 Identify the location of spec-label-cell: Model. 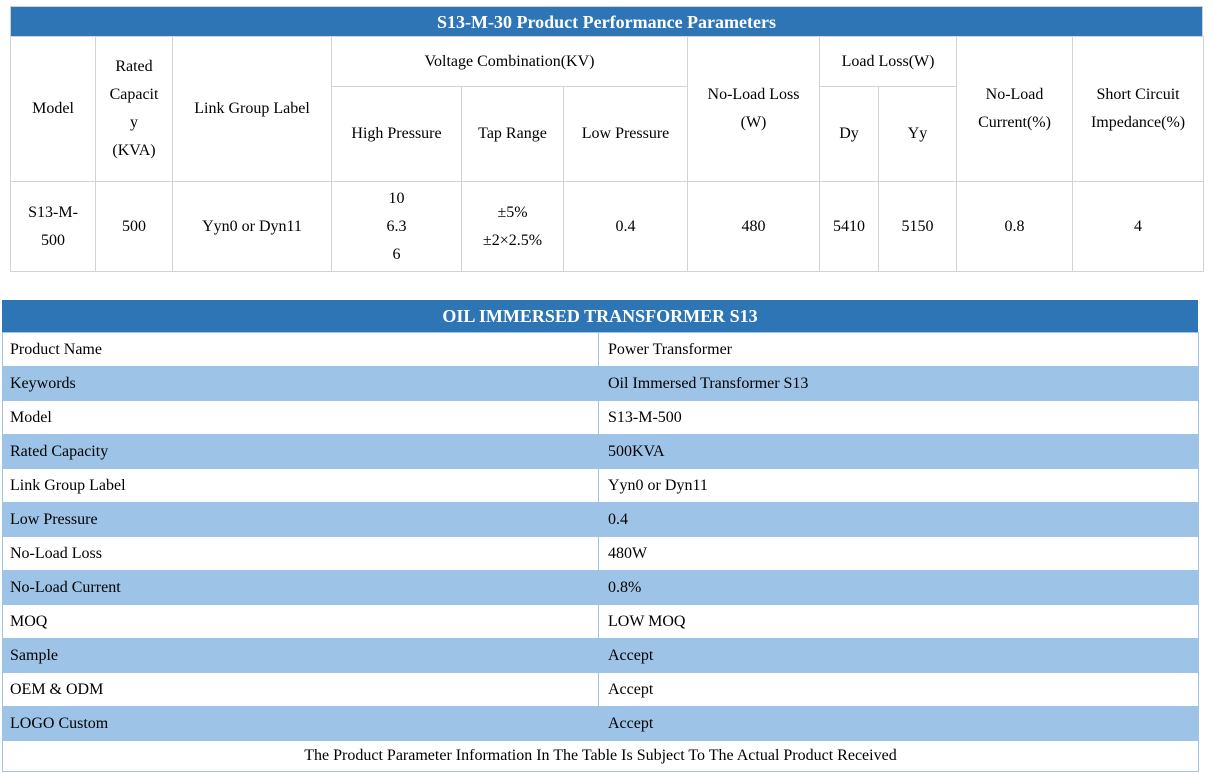
(300, 417).